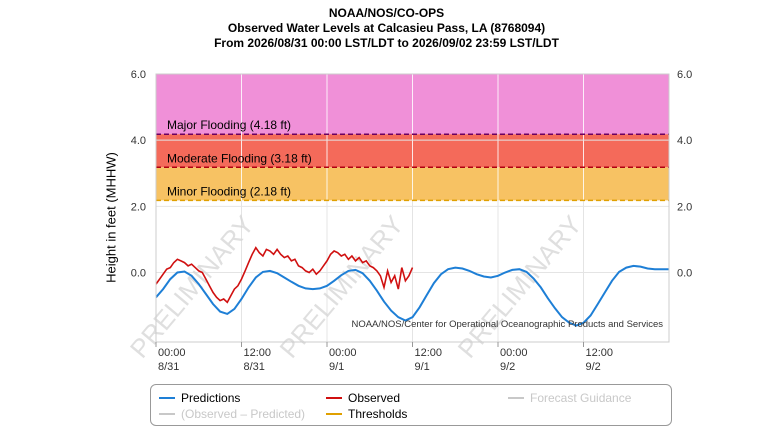 The height and width of the screenshot is (435, 773). I want to click on minor-threshold-label: Minor Flooding (2.18 ft), so click(229, 191).